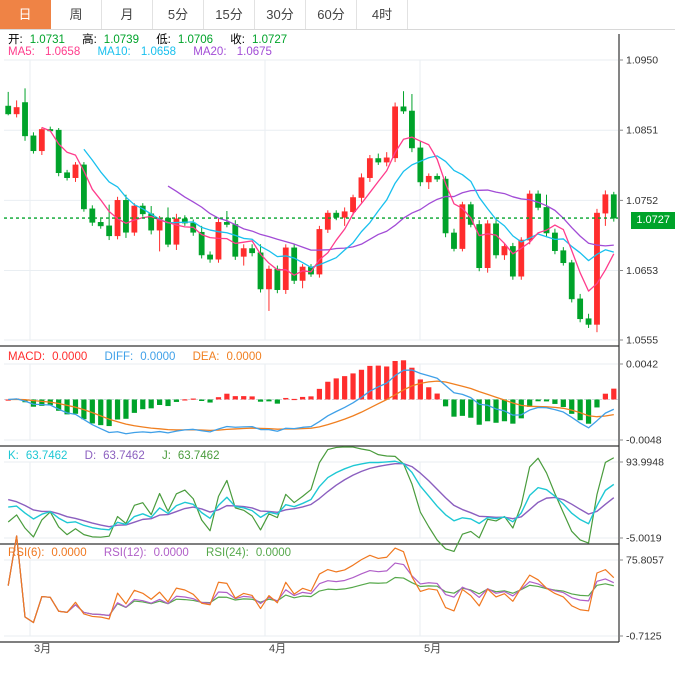  Describe the element at coordinates (642, 131) in the screenshot. I see `svg-text: 1.0851` at that location.